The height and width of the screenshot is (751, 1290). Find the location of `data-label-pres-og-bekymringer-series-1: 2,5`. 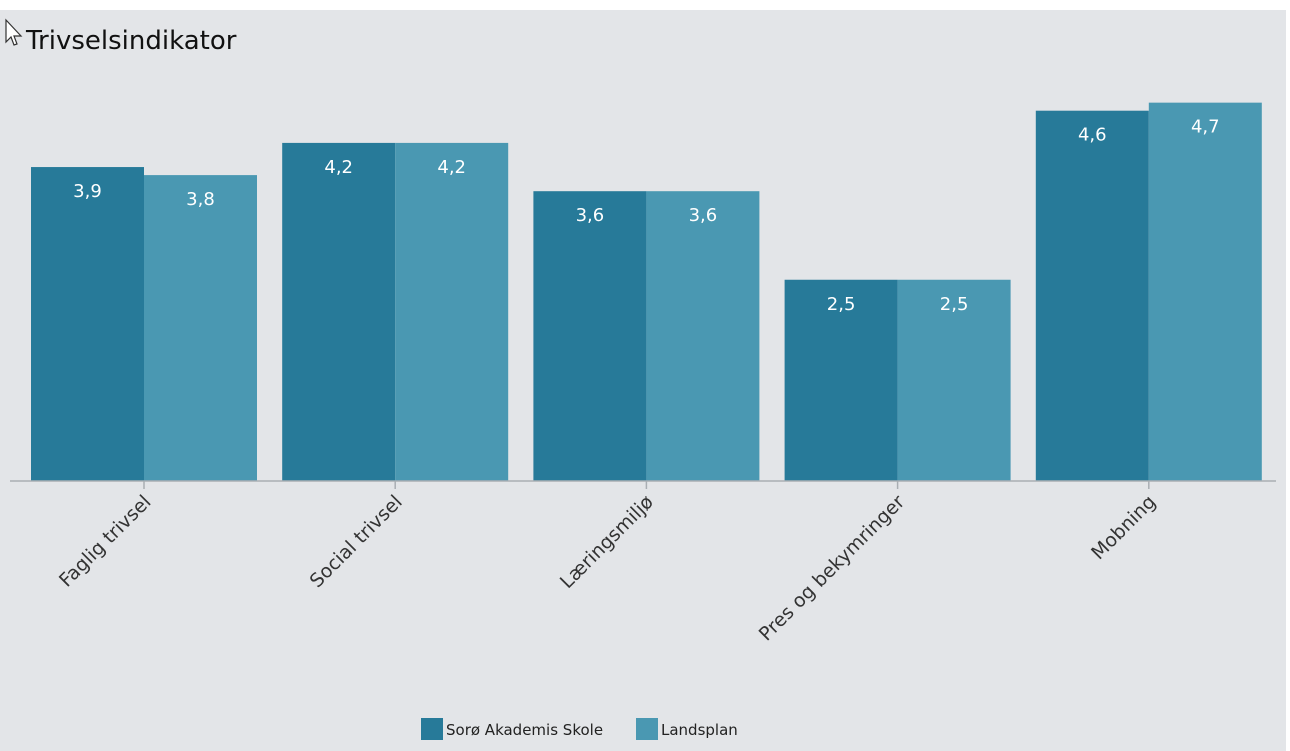

data-label-pres-og-bekymringer-series-1: 2,5 is located at coordinates (841, 304).